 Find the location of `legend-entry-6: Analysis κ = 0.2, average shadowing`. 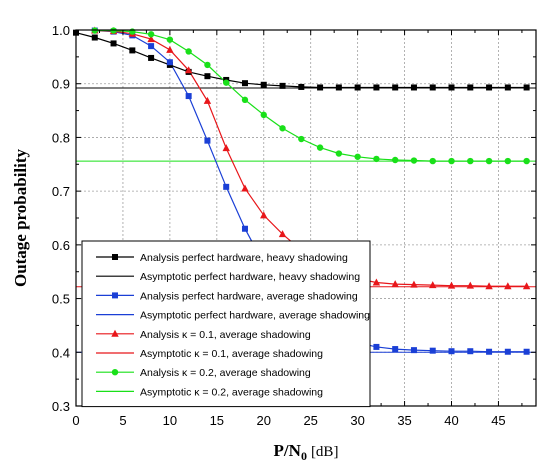

legend-entry-6: Analysis κ = 0.2, average shadowing is located at coordinates (203, 373).